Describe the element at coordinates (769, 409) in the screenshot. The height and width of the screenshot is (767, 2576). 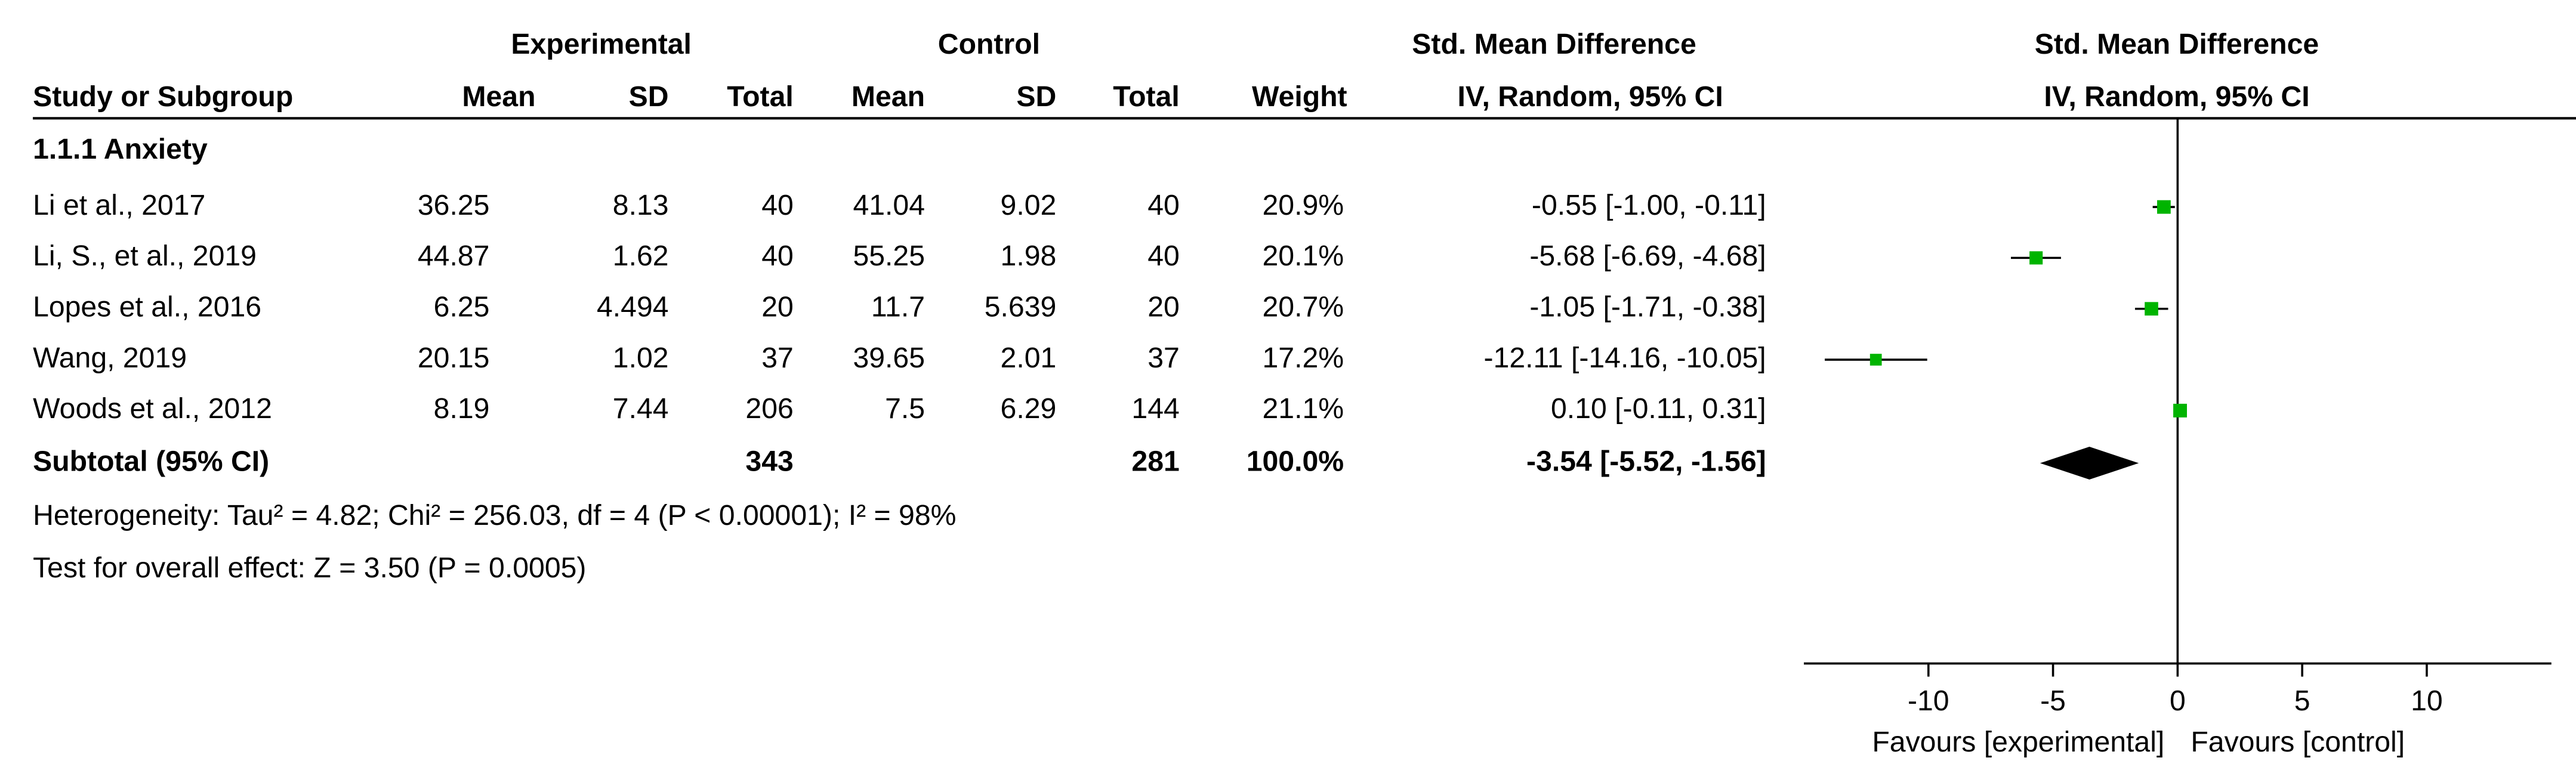
I see `study-cell: 206` at that location.